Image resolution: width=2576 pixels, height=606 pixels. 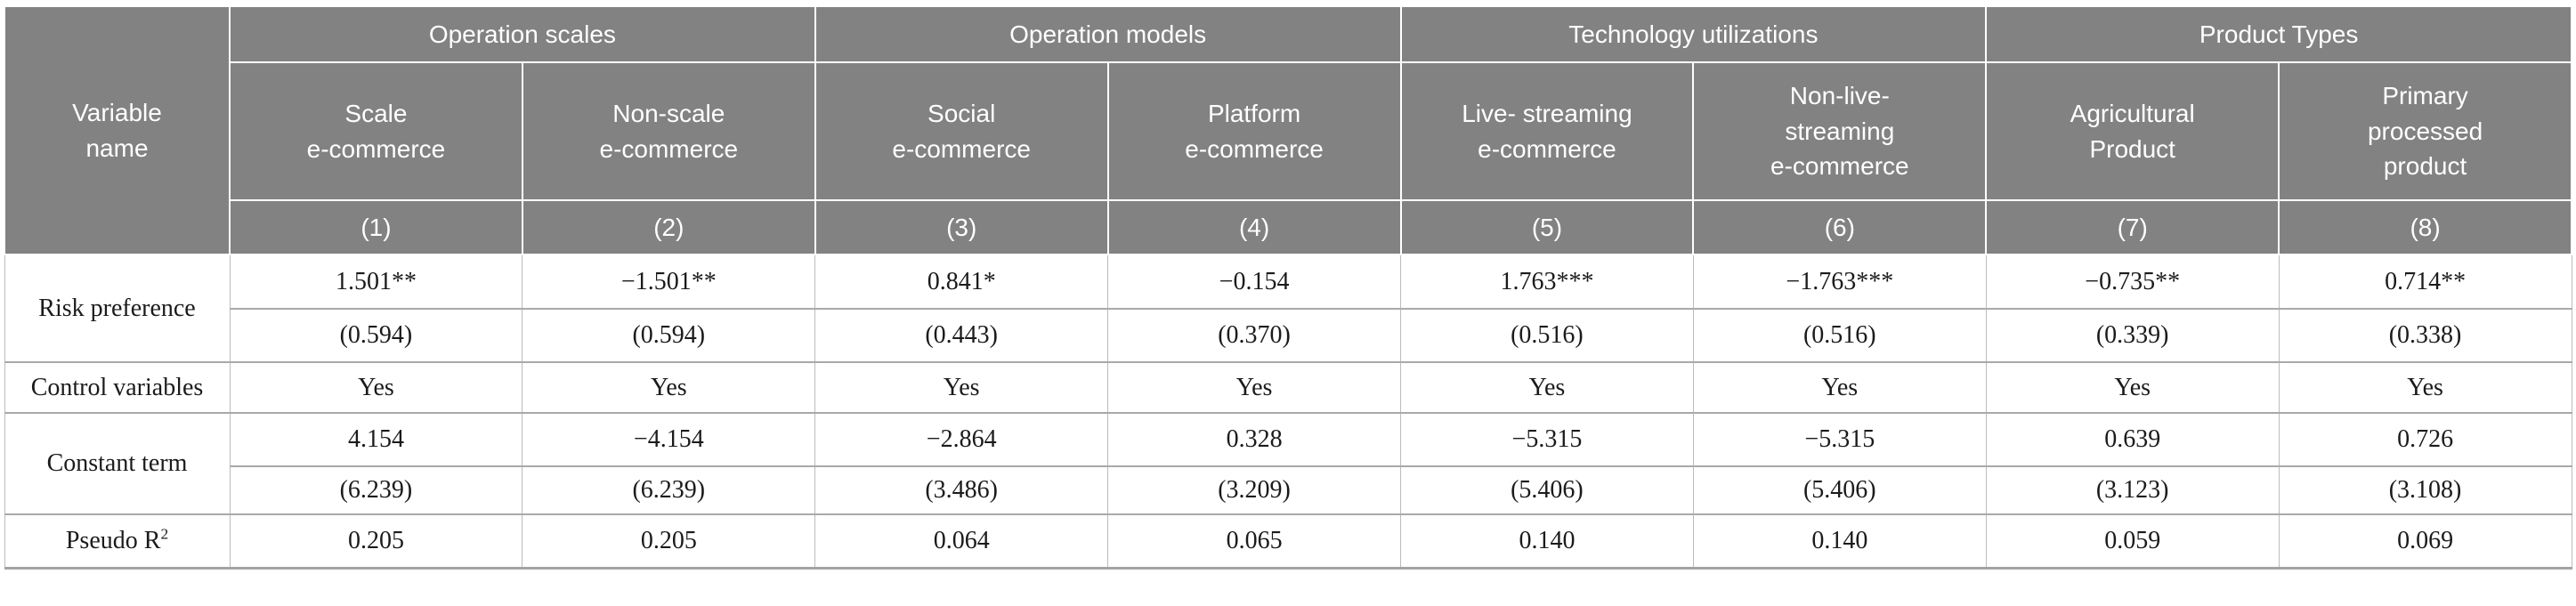 What do you see at coordinates (1254, 227) in the screenshot?
I see `column-number-4: (4)` at bounding box center [1254, 227].